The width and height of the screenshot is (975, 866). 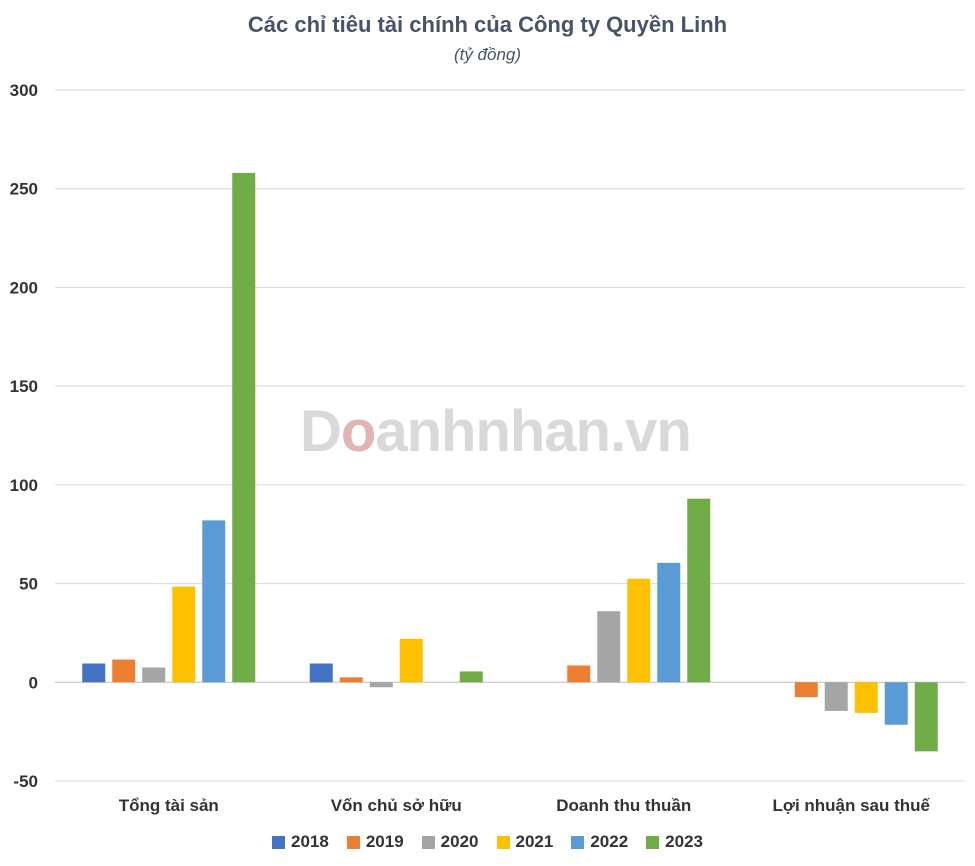 I want to click on y-tick-label: 250, so click(x=24, y=189).